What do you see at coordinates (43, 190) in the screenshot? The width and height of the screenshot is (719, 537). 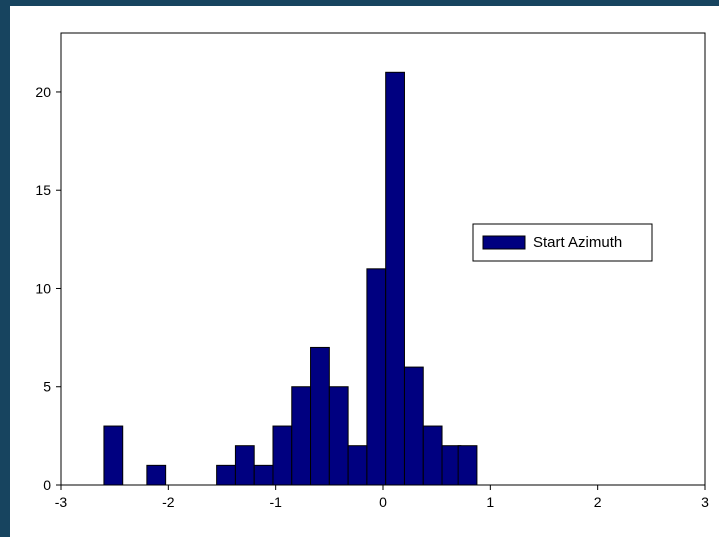 I see `y-tick-label: 15` at bounding box center [43, 190].